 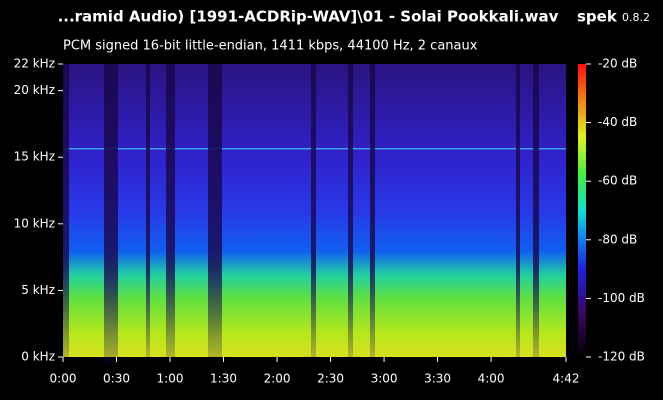 I want to click on x-tick-label: 4:42, so click(x=566, y=379).